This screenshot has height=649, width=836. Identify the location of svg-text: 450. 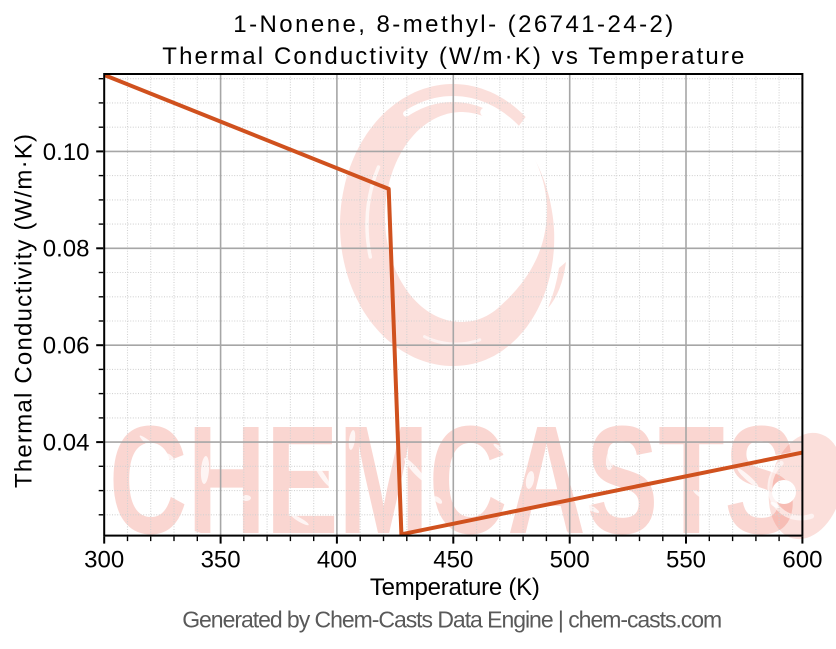
(453, 560).